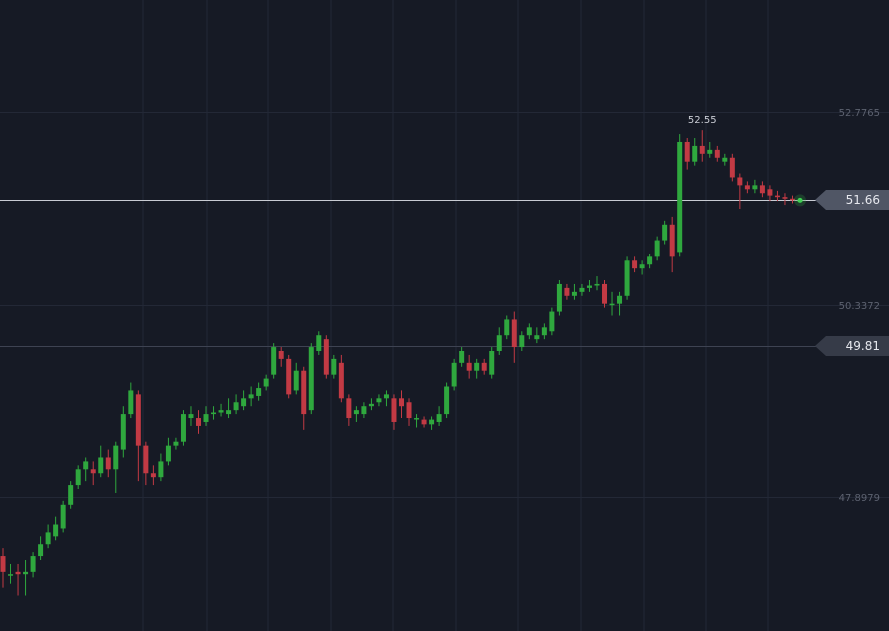 The width and height of the screenshot is (889, 631). I want to click on price-tag-label-1: 49.81, so click(863, 346).